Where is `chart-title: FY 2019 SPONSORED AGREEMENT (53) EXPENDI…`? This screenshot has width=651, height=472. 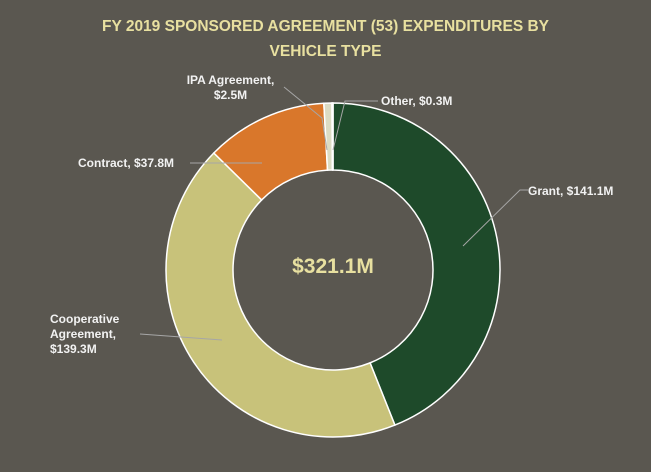 chart-title: FY 2019 SPONSORED AGREEMENT (53) EXPENDI… is located at coordinates (325, 39).